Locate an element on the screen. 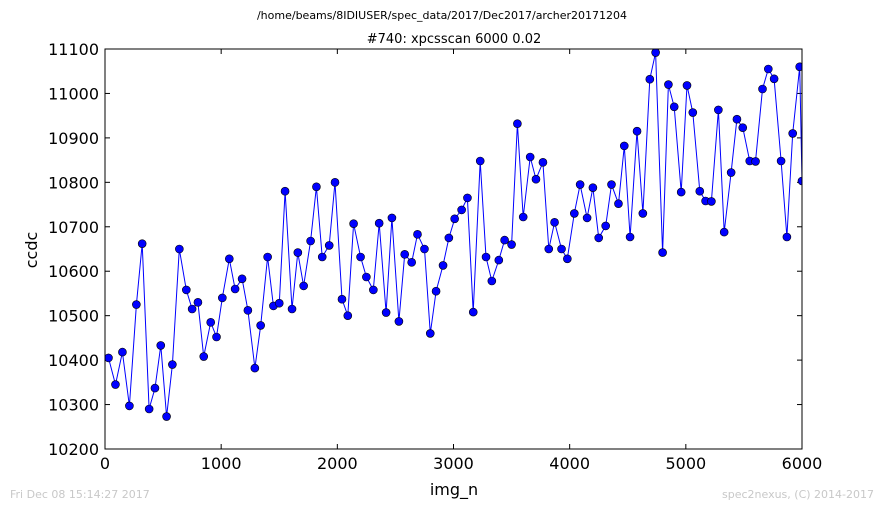 The height and width of the screenshot is (509, 884). x-tick-label: 5000 is located at coordinates (685, 463).